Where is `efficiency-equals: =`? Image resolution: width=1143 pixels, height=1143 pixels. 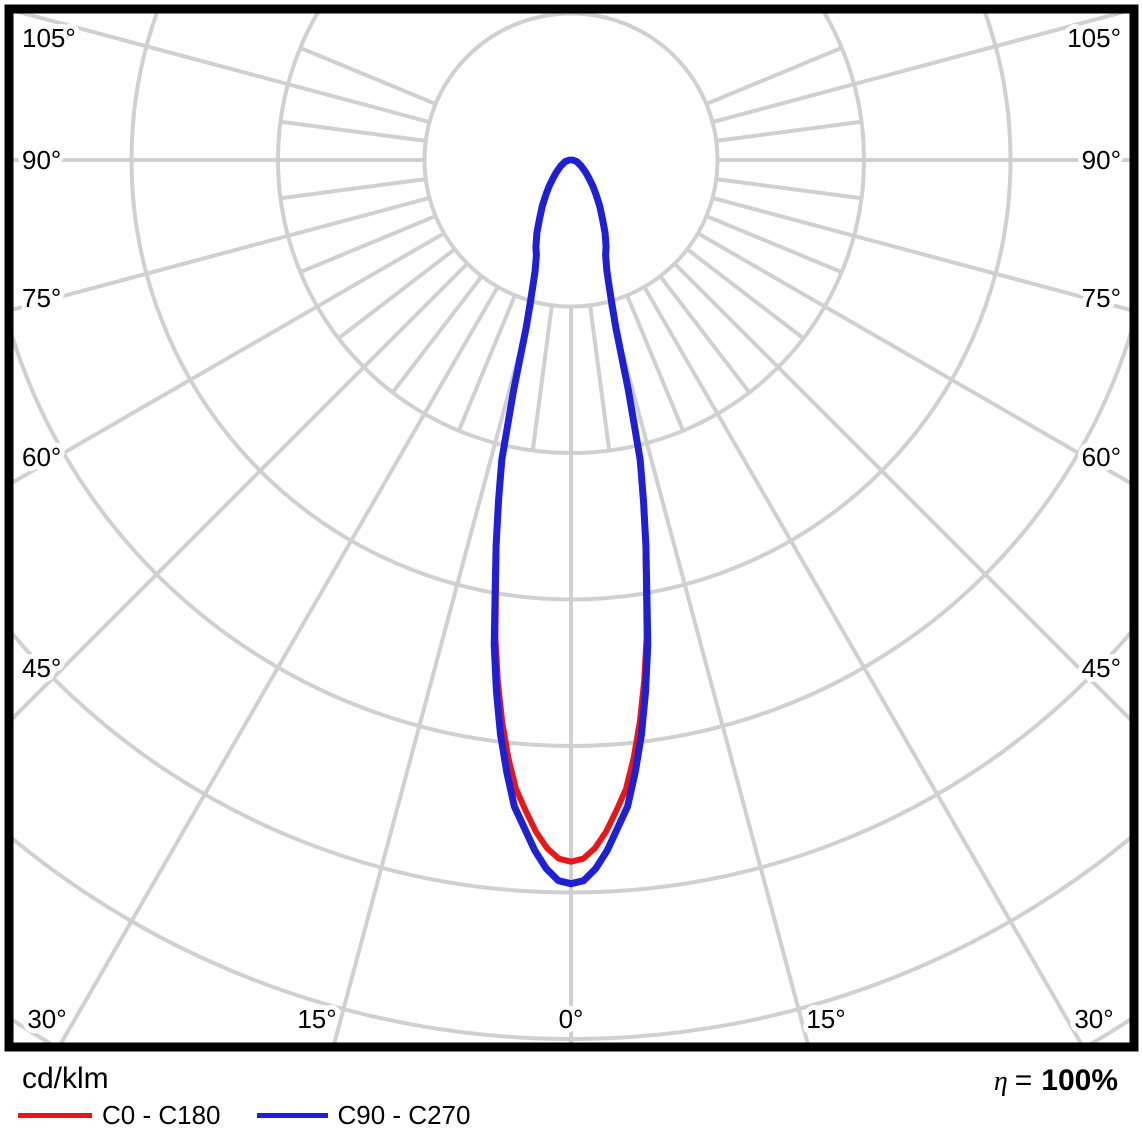 efficiency-equals: = is located at coordinates (1023, 1080).